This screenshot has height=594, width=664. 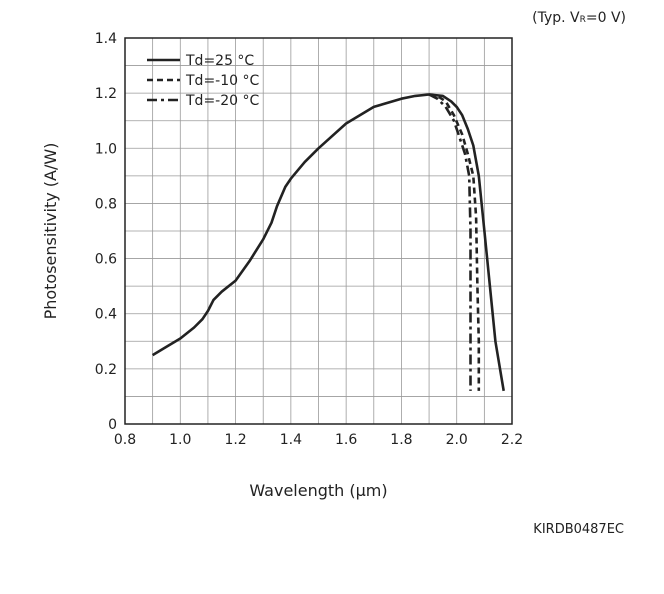 What do you see at coordinates (106, 260) in the screenshot?
I see `y-tick-label: 0.6` at bounding box center [106, 260].